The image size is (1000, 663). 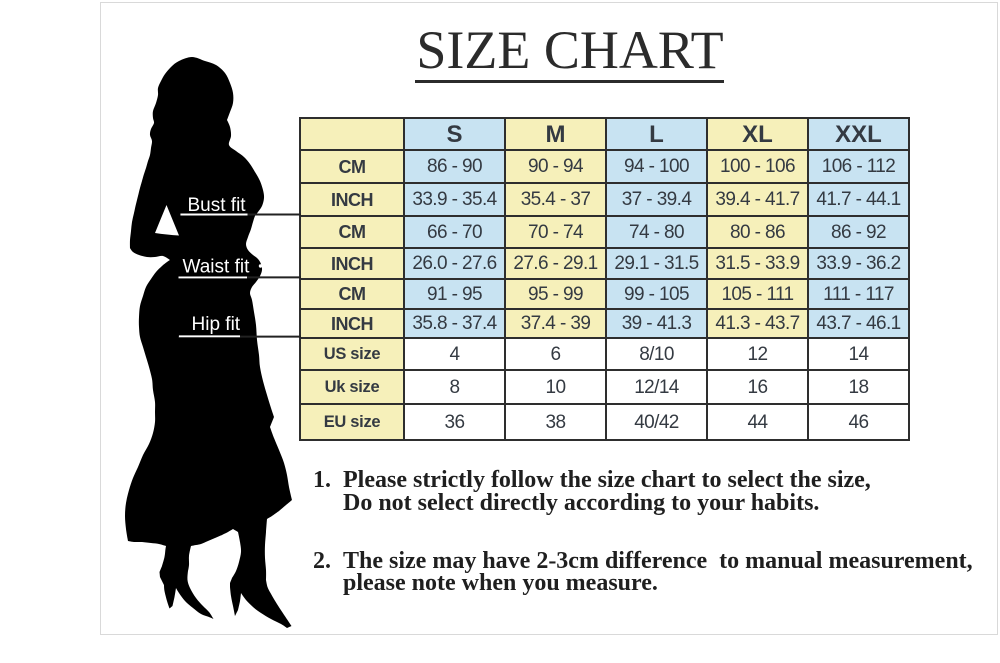 I want to click on svg-text: Hip fit, so click(x=216, y=324).